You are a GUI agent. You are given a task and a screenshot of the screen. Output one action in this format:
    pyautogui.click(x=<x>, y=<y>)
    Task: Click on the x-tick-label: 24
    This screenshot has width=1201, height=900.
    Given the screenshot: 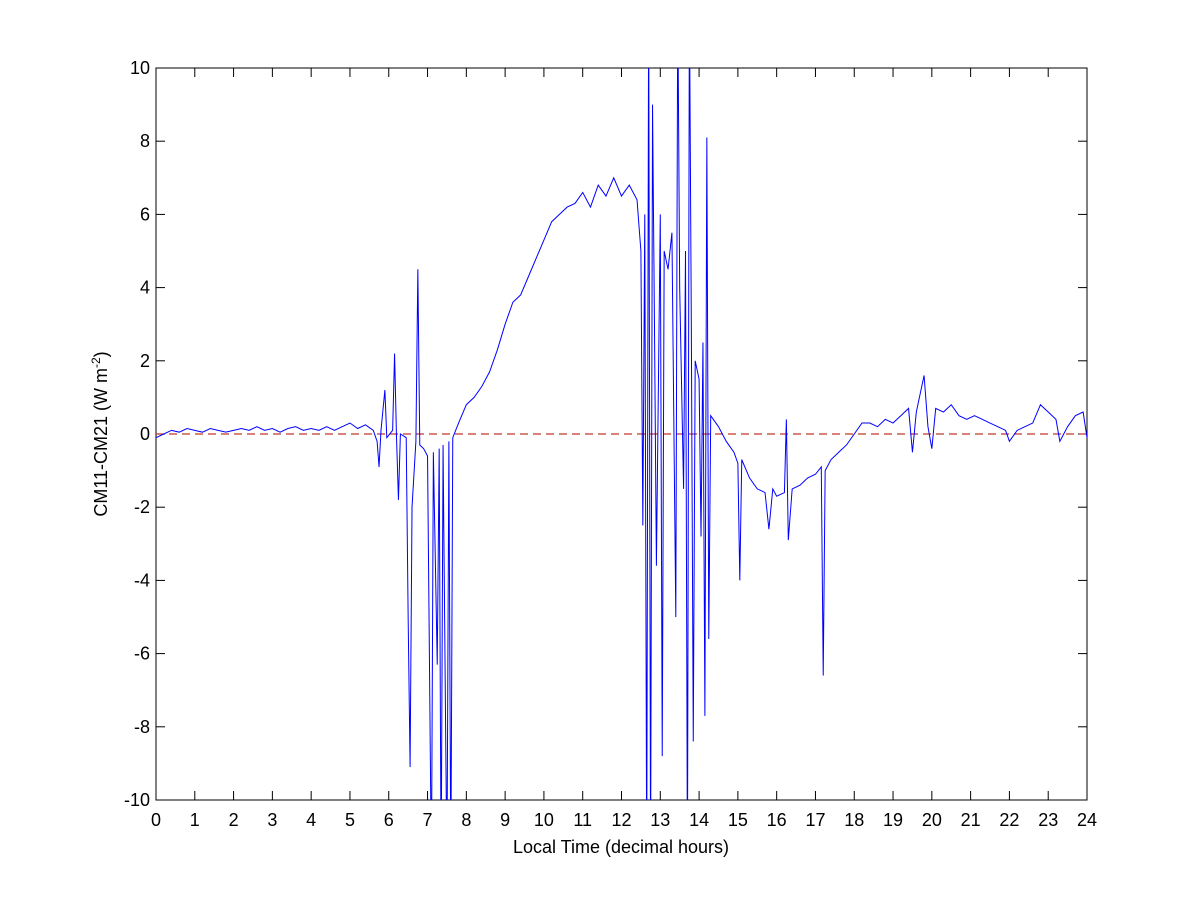 What is the action you would take?
    pyautogui.click(x=1087, y=820)
    